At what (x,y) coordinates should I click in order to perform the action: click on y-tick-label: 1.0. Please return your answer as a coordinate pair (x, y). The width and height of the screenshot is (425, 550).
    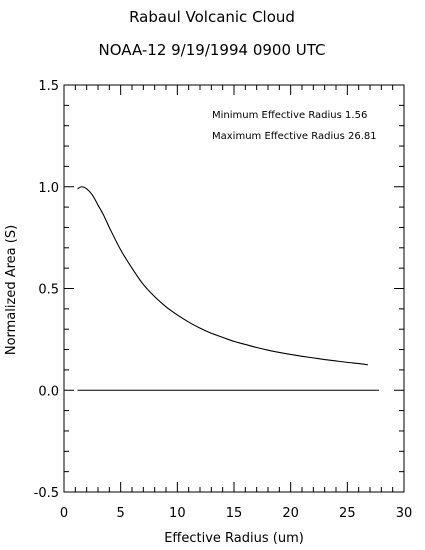
    Looking at the image, I should click on (48, 188).